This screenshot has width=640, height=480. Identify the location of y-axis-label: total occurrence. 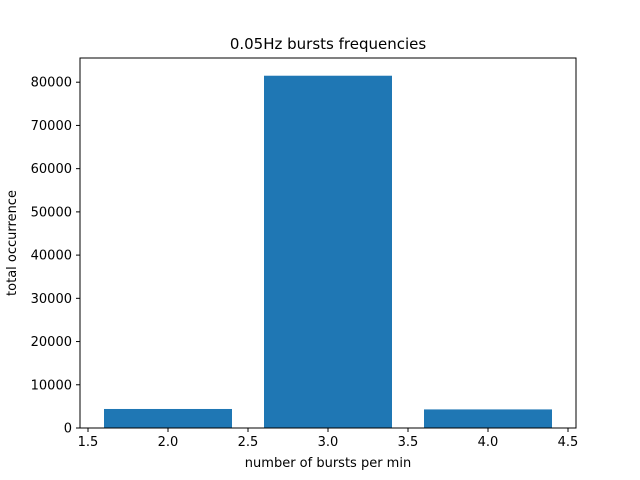
(12, 243).